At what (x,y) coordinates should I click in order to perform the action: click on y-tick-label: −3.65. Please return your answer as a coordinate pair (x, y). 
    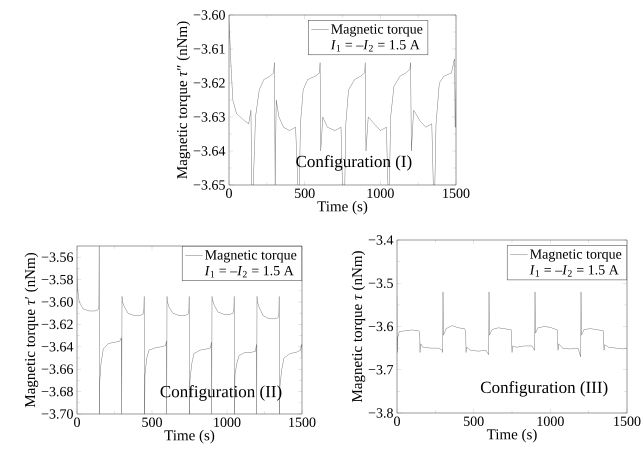
    Looking at the image, I should click on (209, 185).